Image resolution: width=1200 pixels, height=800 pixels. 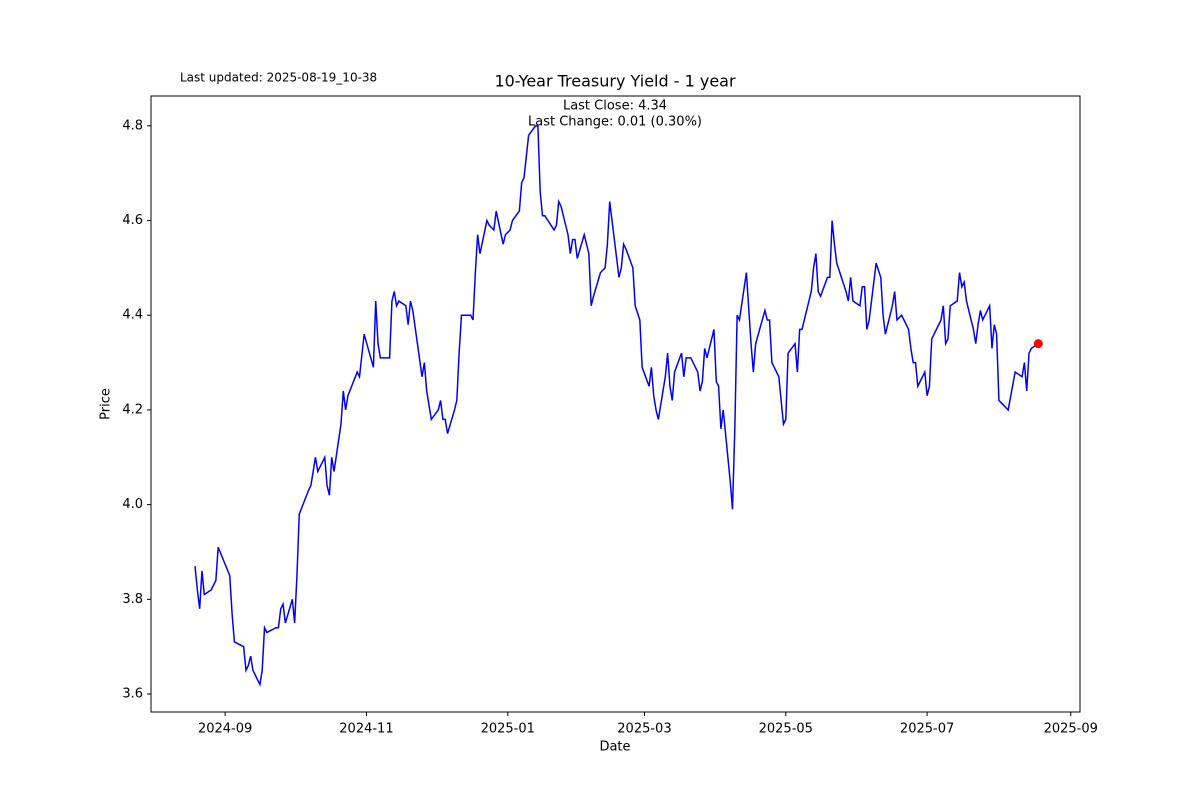 What do you see at coordinates (615, 106) in the screenshot?
I see `annotation: Last Close: 4.34` at bounding box center [615, 106].